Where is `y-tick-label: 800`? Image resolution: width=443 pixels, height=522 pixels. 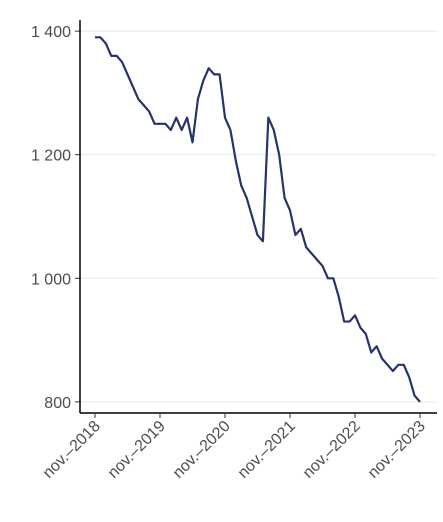 y-tick-label: 800 is located at coordinates (57, 403).